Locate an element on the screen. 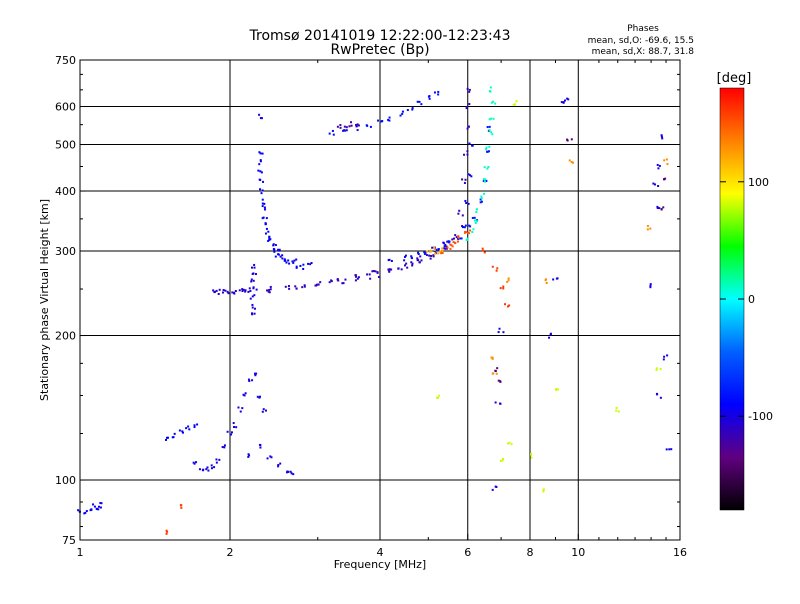 The height and width of the screenshot is (604, 800). y-tick-label: 400 is located at coordinates (65, 191).